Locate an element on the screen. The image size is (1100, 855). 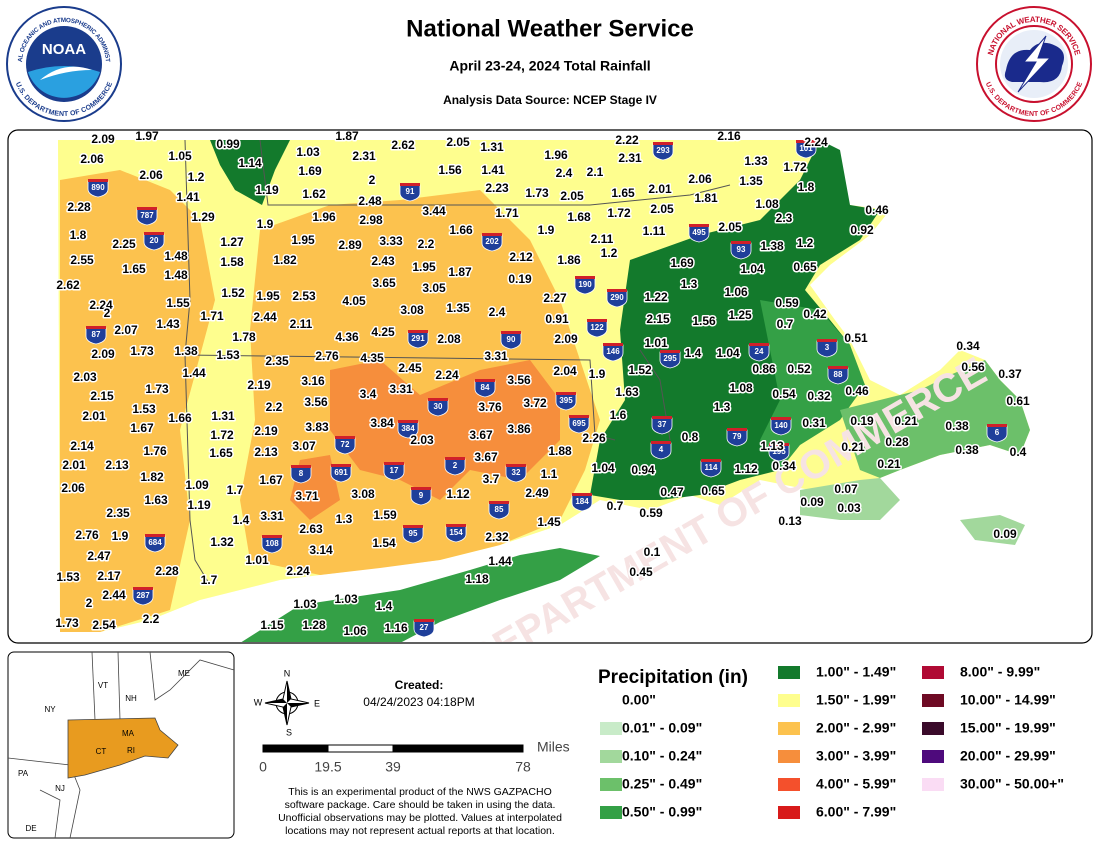
rainfall-label: 2.03 is located at coordinates (422, 440).